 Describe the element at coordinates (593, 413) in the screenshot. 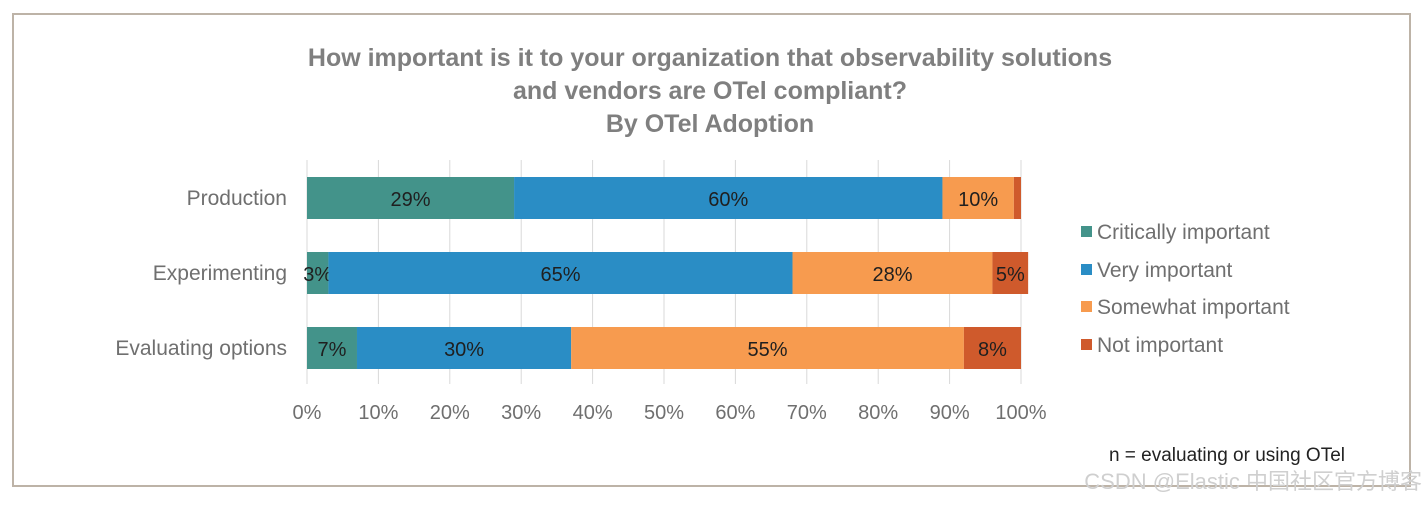

I see `x-tick-label: 40%` at that location.